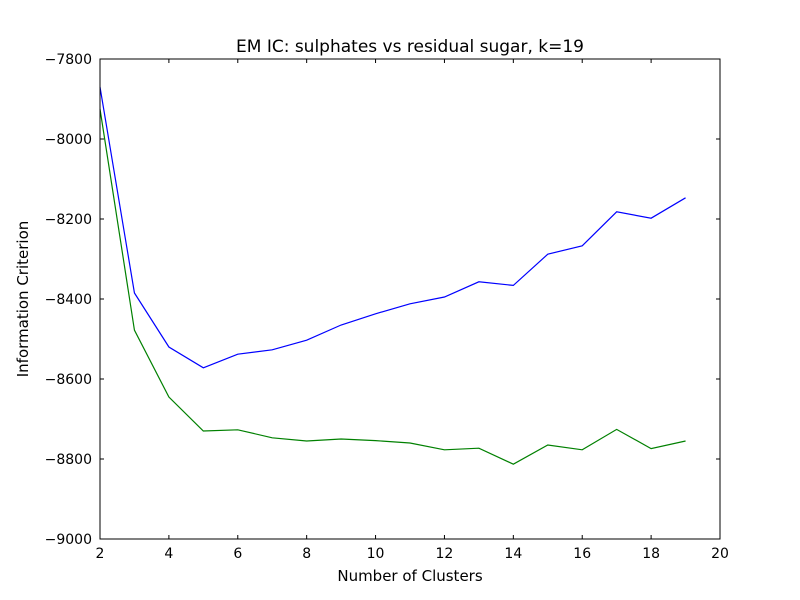 The image size is (800, 600). What do you see at coordinates (68, 60) in the screenshot?
I see `y-tick-label: −7800` at bounding box center [68, 60].